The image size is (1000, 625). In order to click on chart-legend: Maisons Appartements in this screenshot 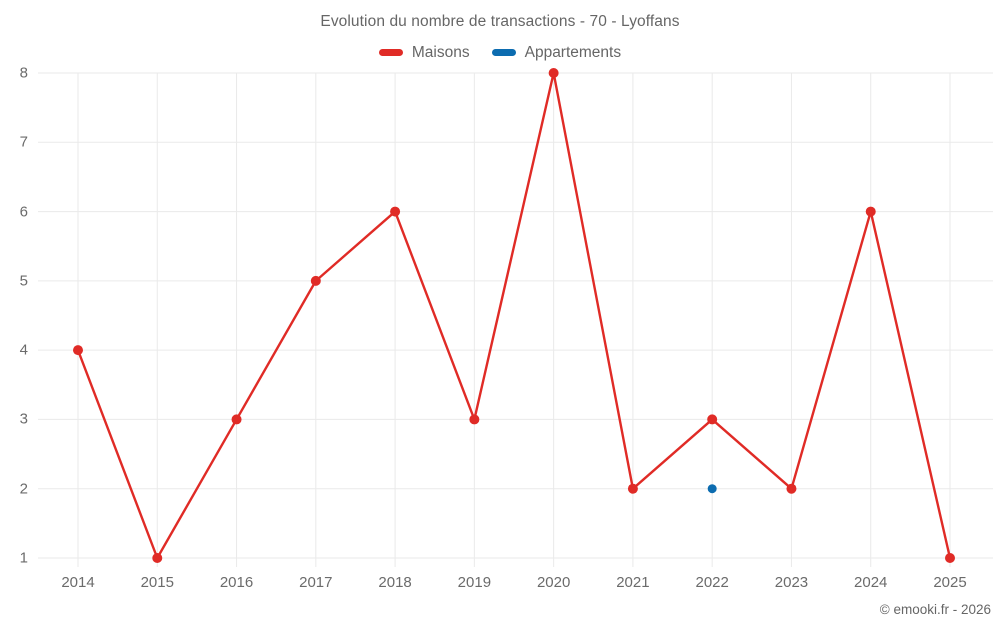, I will do `click(500, 53)`.